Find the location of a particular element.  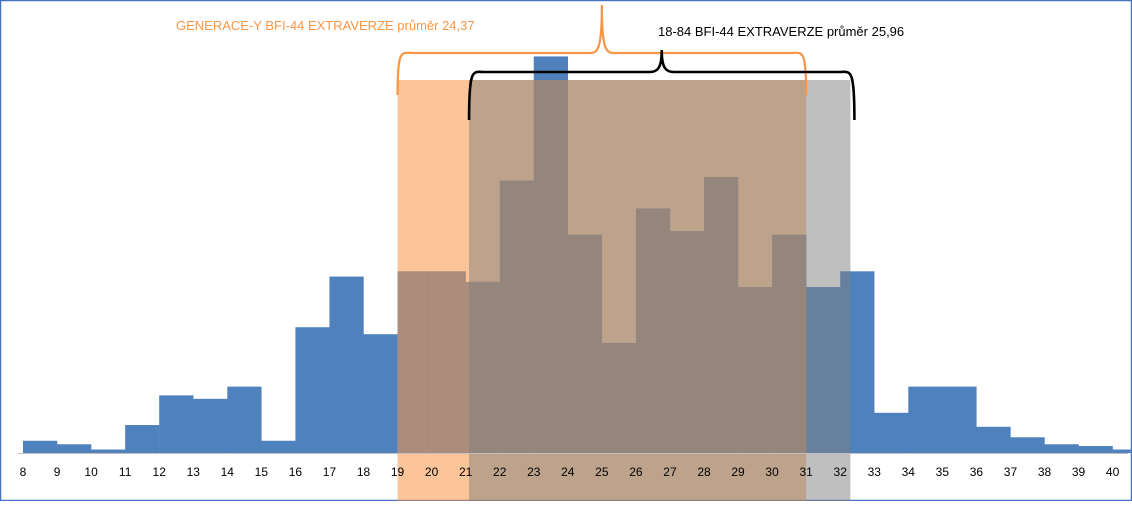

x-tick-34: 34 is located at coordinates (909, 472).